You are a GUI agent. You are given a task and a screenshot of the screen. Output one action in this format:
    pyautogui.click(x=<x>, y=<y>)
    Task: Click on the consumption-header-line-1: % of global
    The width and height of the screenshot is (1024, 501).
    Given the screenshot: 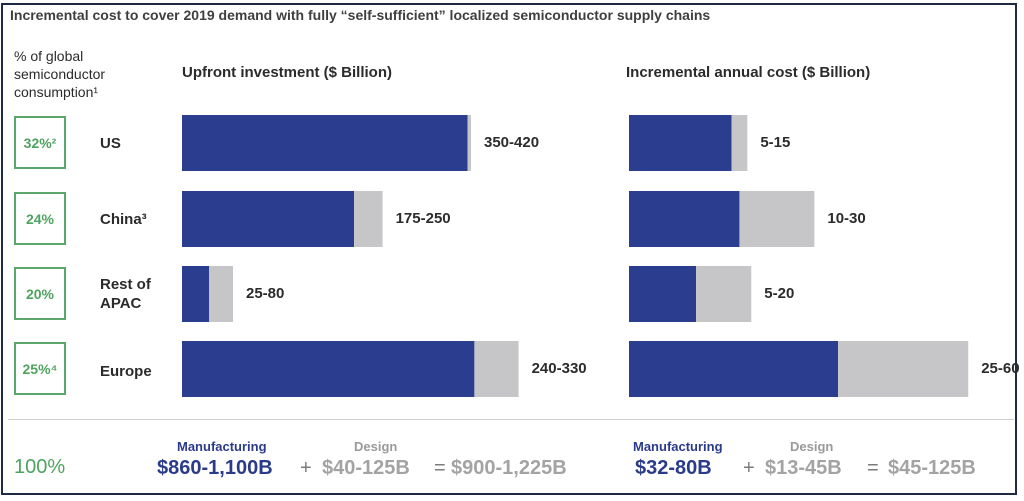 What is the action you would take?
    pyautogui.click(x=49, y=56)
    